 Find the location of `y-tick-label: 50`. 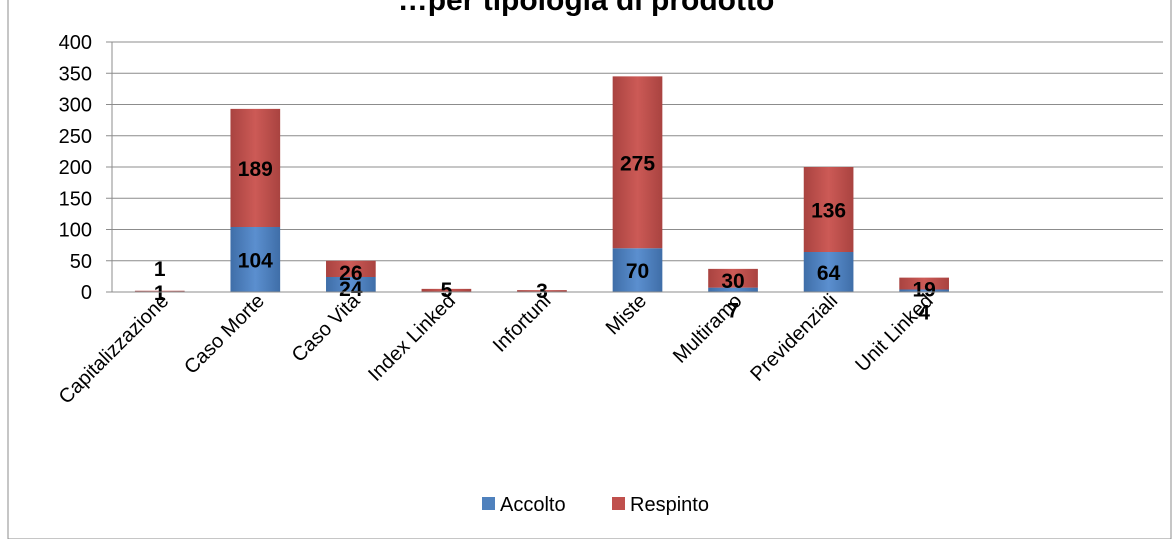

y-tick-label: 50 is located at coordinates (81, 262).